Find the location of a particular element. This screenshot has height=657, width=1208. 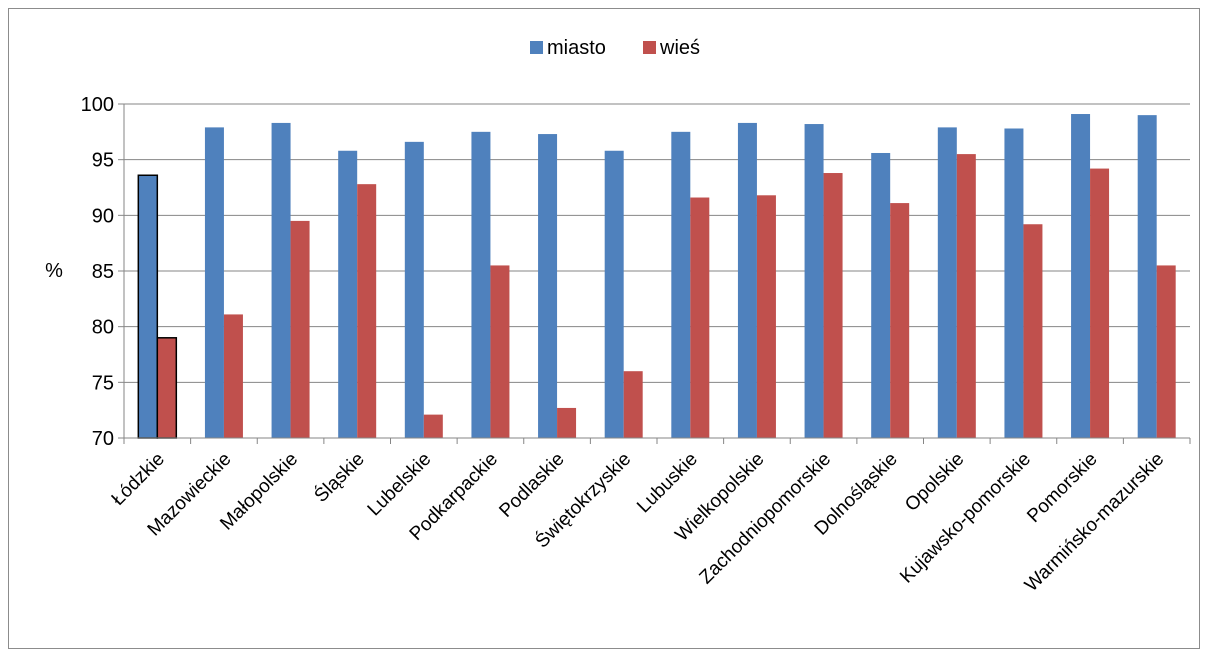

bar-miasto-Dolnośląskie is located at coordinates (881, 295).